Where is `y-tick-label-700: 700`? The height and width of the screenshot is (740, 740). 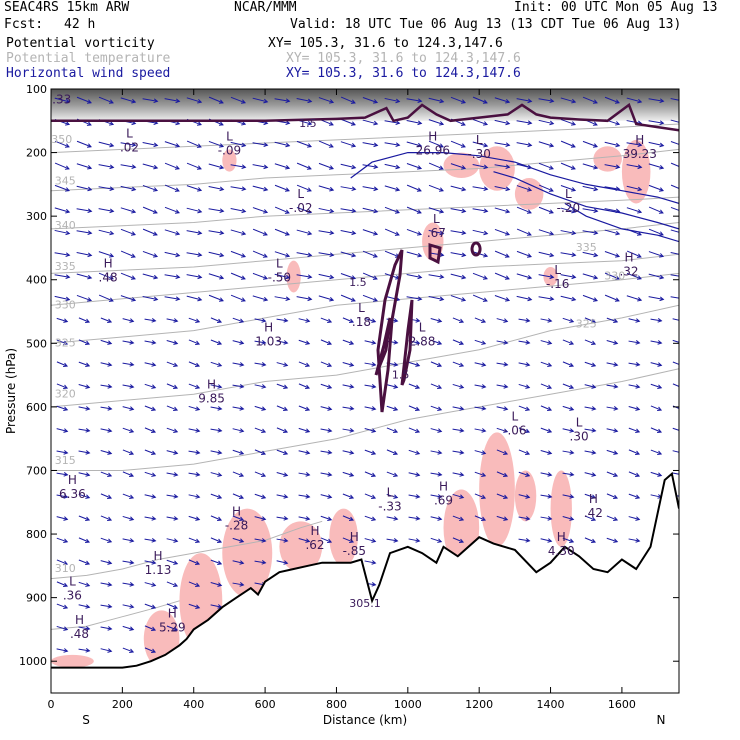
y-tick-label-700: 700 is located at coordinates (36, 470).